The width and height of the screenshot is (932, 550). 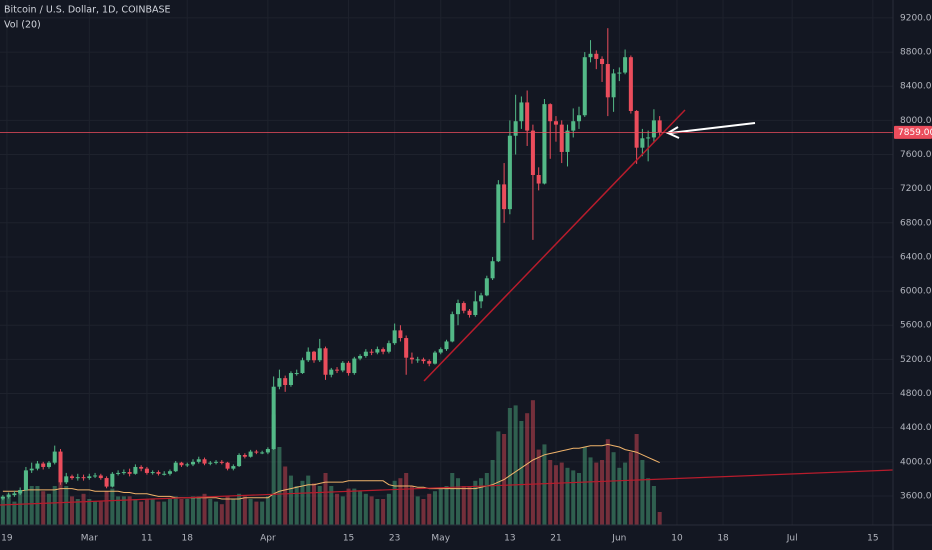 What do you see at coordinates (916, 189) in the screenshot?
I see `y-tick-label: 7200.00` at bounding box center [916, 189].